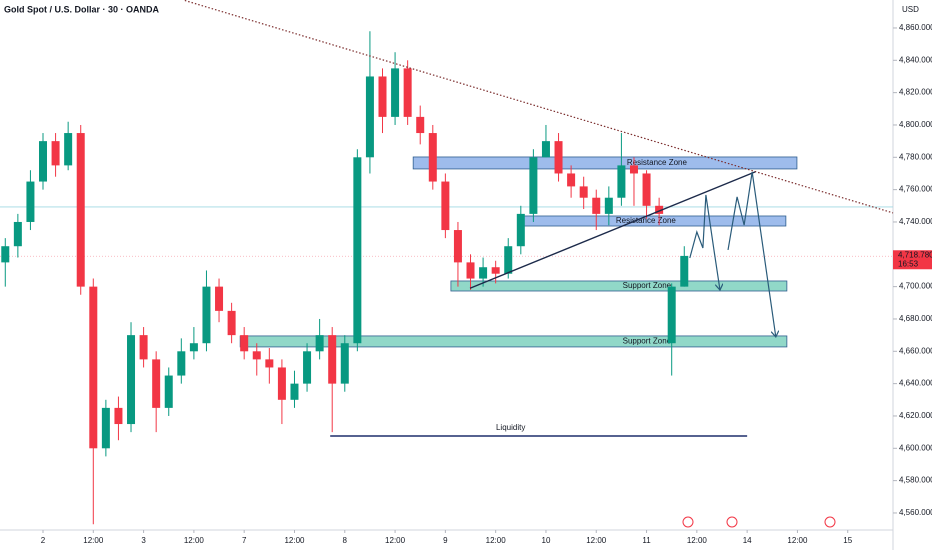  I want to click on y-tick-label: 4,620.000, so click(915, 415).